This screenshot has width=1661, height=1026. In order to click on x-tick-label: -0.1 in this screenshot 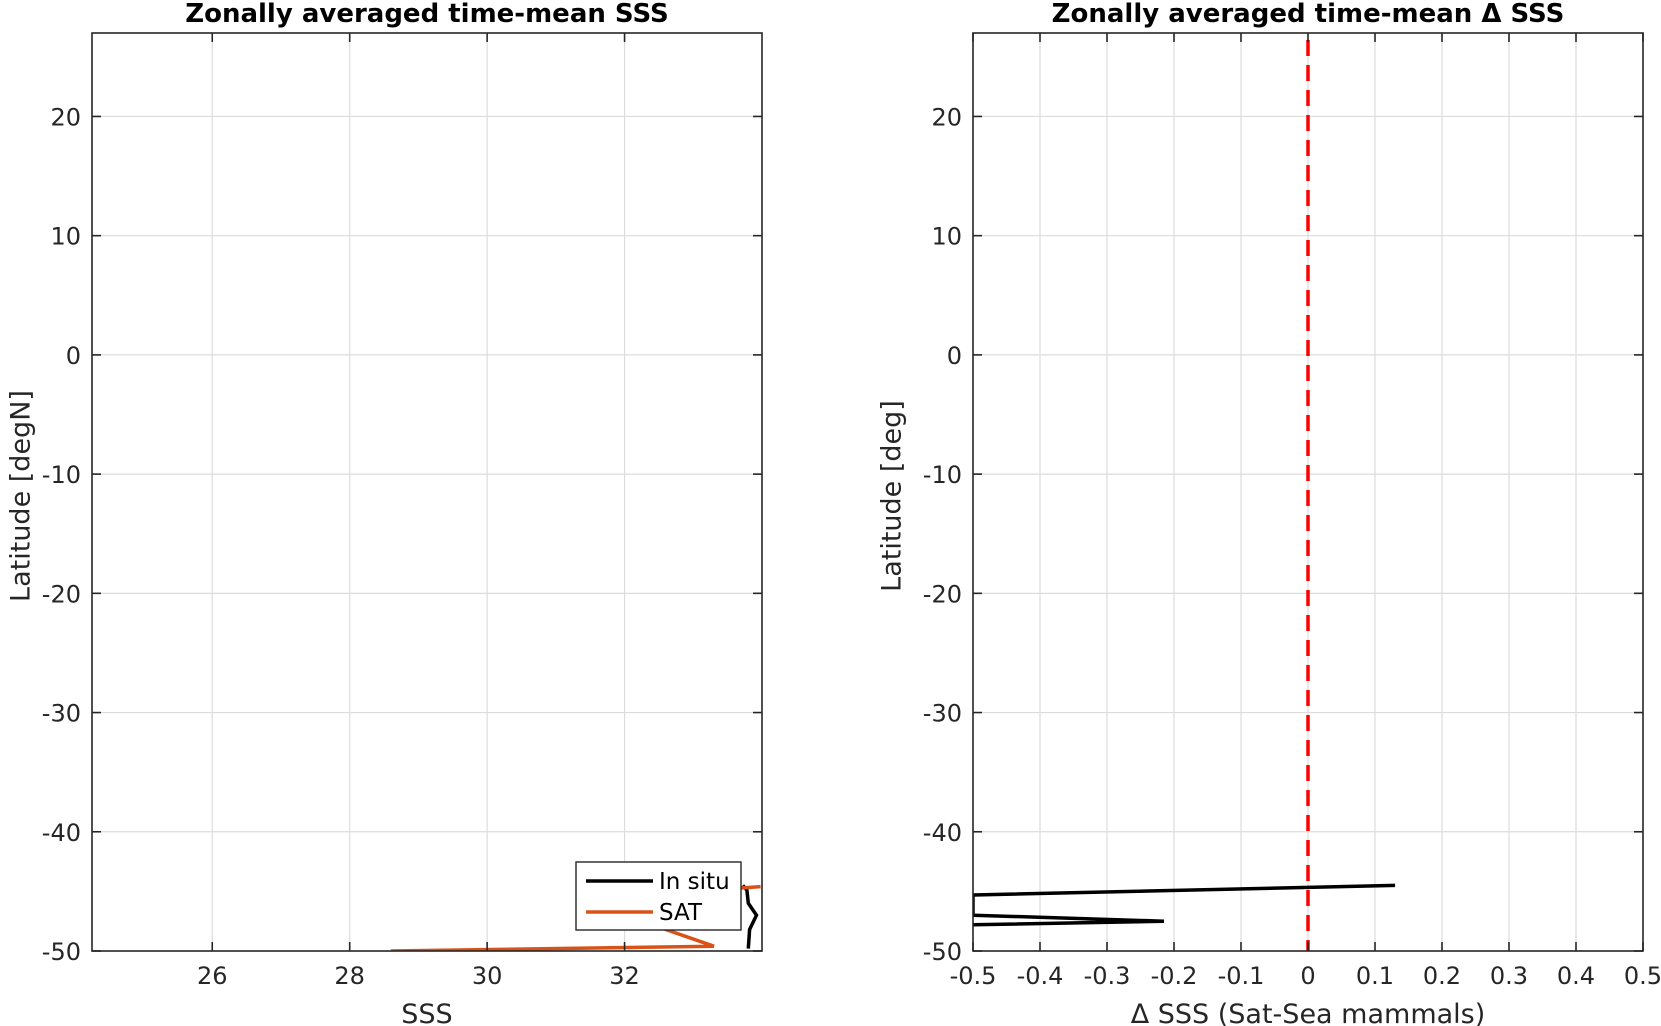, I will do `click(1241, 976)`.